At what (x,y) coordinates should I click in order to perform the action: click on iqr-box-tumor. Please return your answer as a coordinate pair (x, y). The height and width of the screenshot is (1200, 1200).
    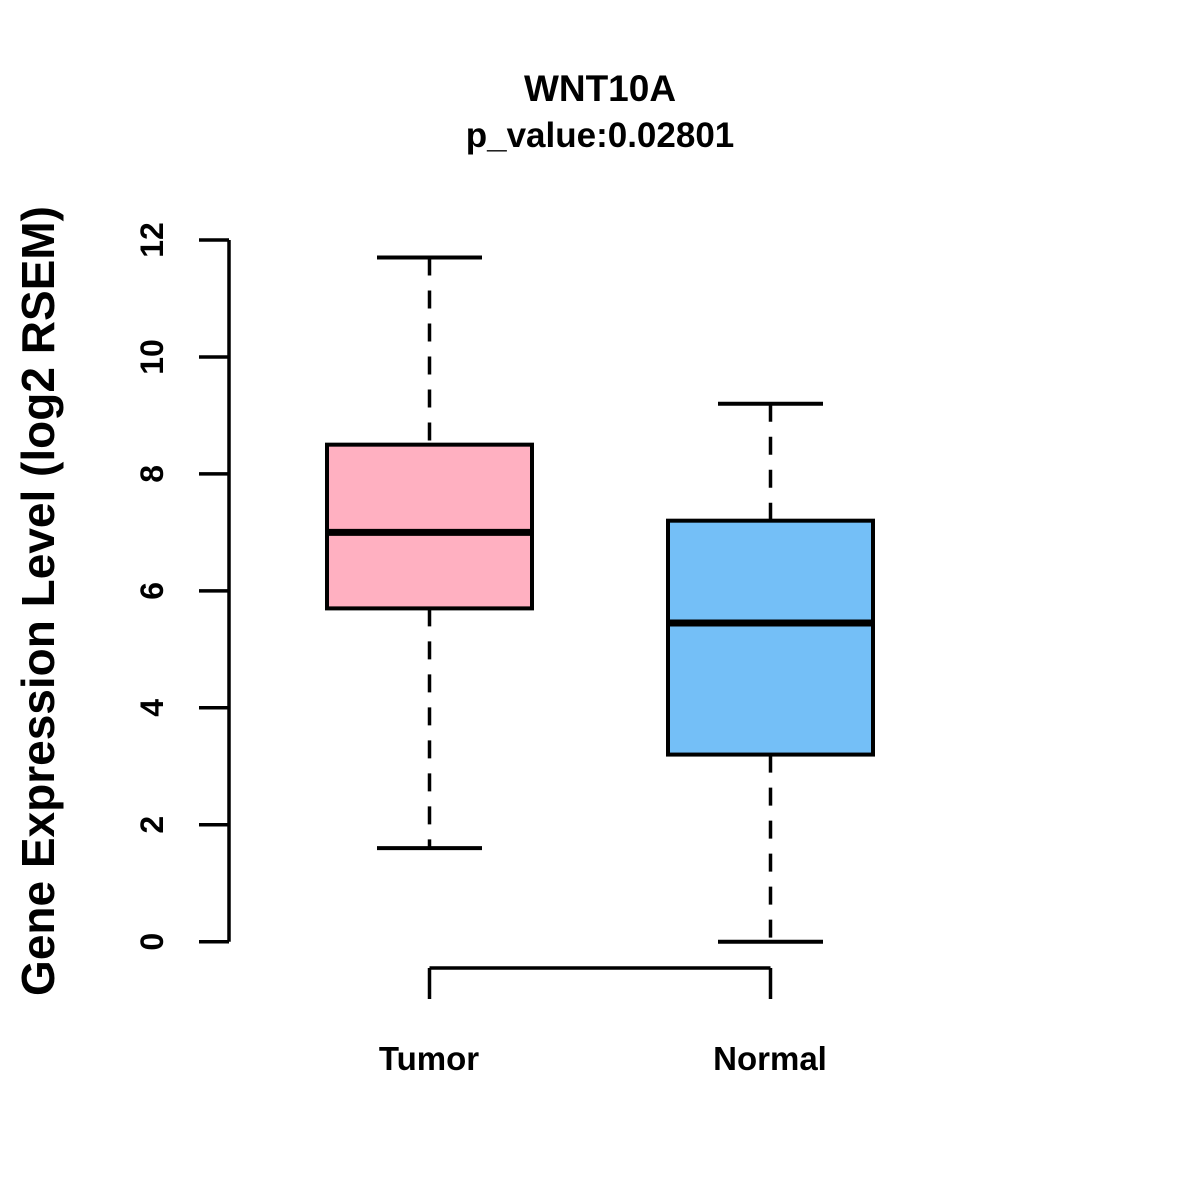
    Looking at the image, I should click on (429, 526).